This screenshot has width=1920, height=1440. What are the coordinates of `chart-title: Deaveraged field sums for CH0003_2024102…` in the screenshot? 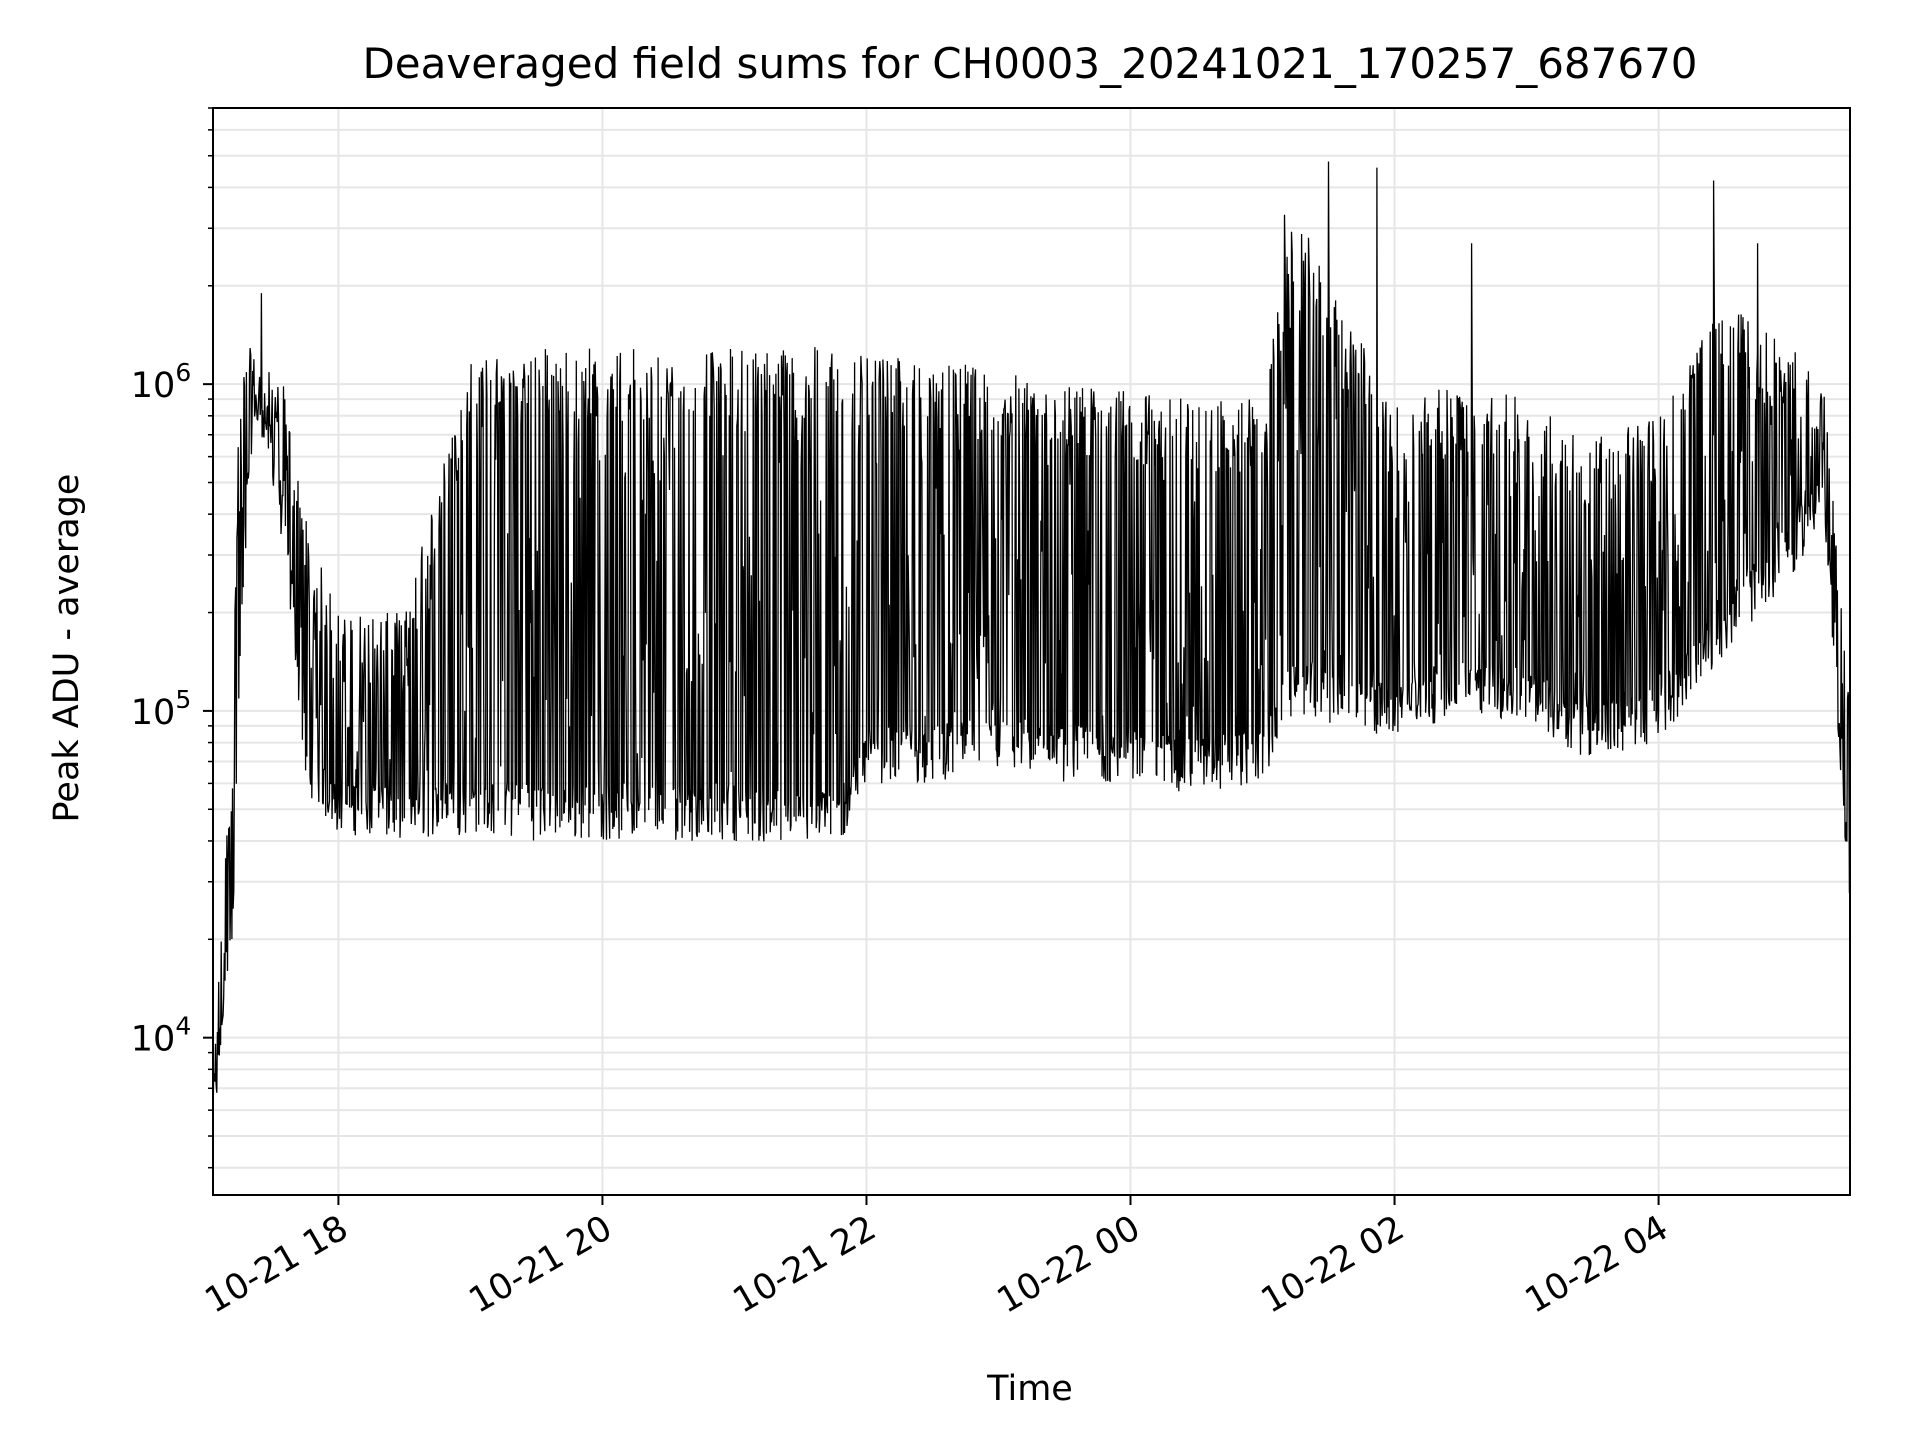 It's located at (1029, 63).